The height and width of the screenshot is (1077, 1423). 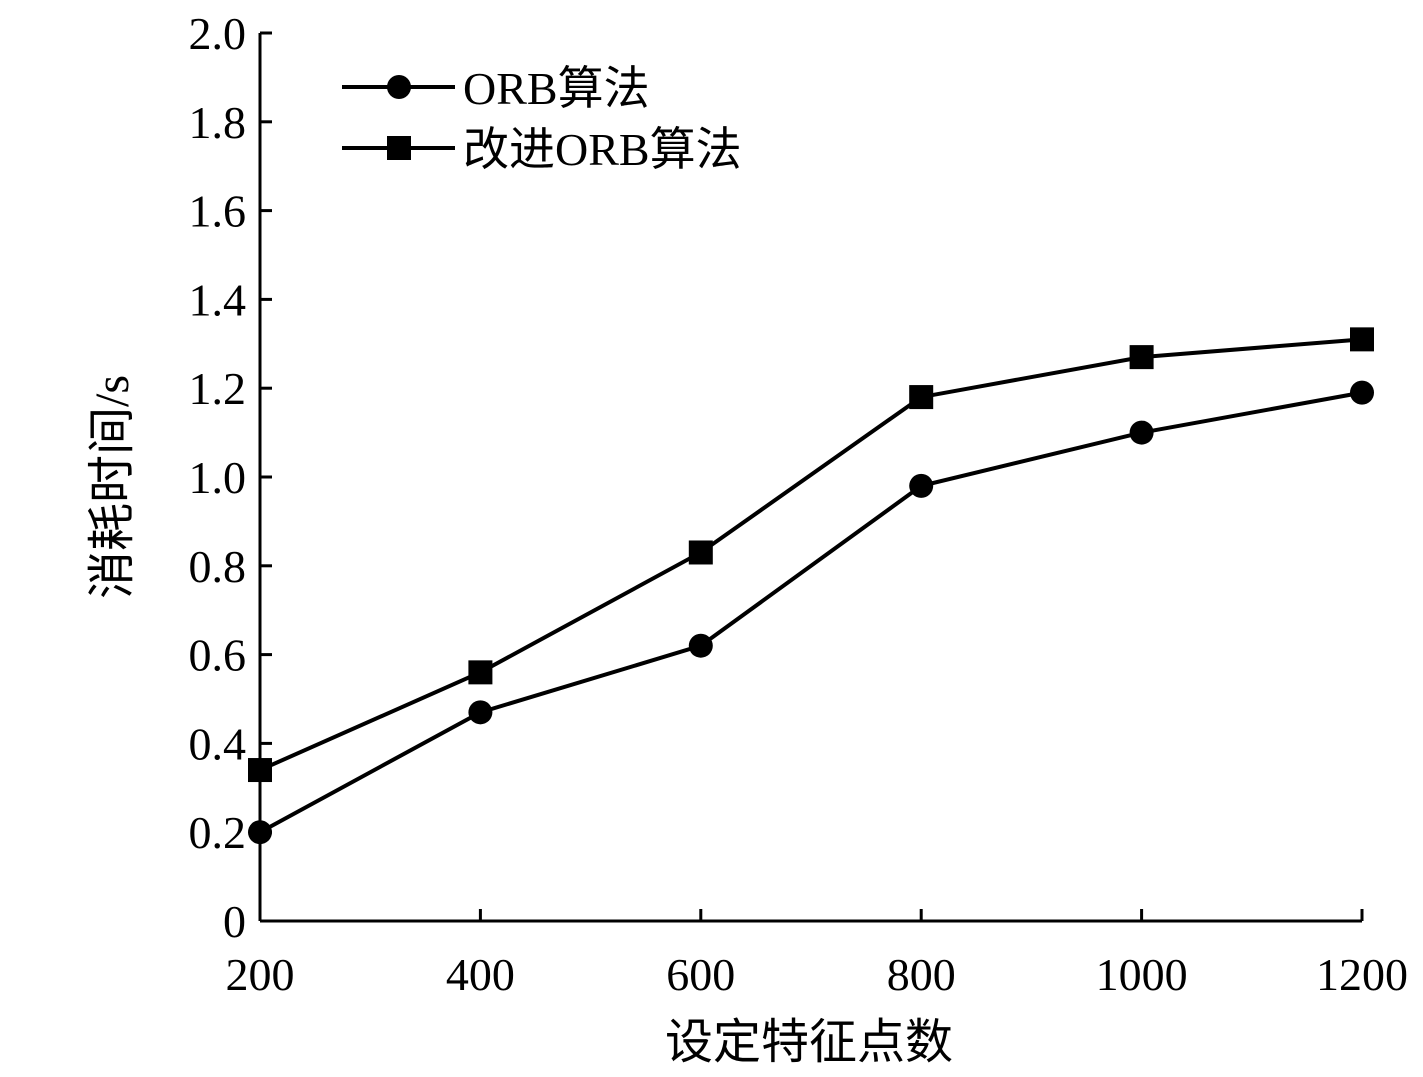 What do you see at coordinates (1362, 974) in the screenshot?
I see `x-tick-label: 1200` at bounding box center [1362, 974].